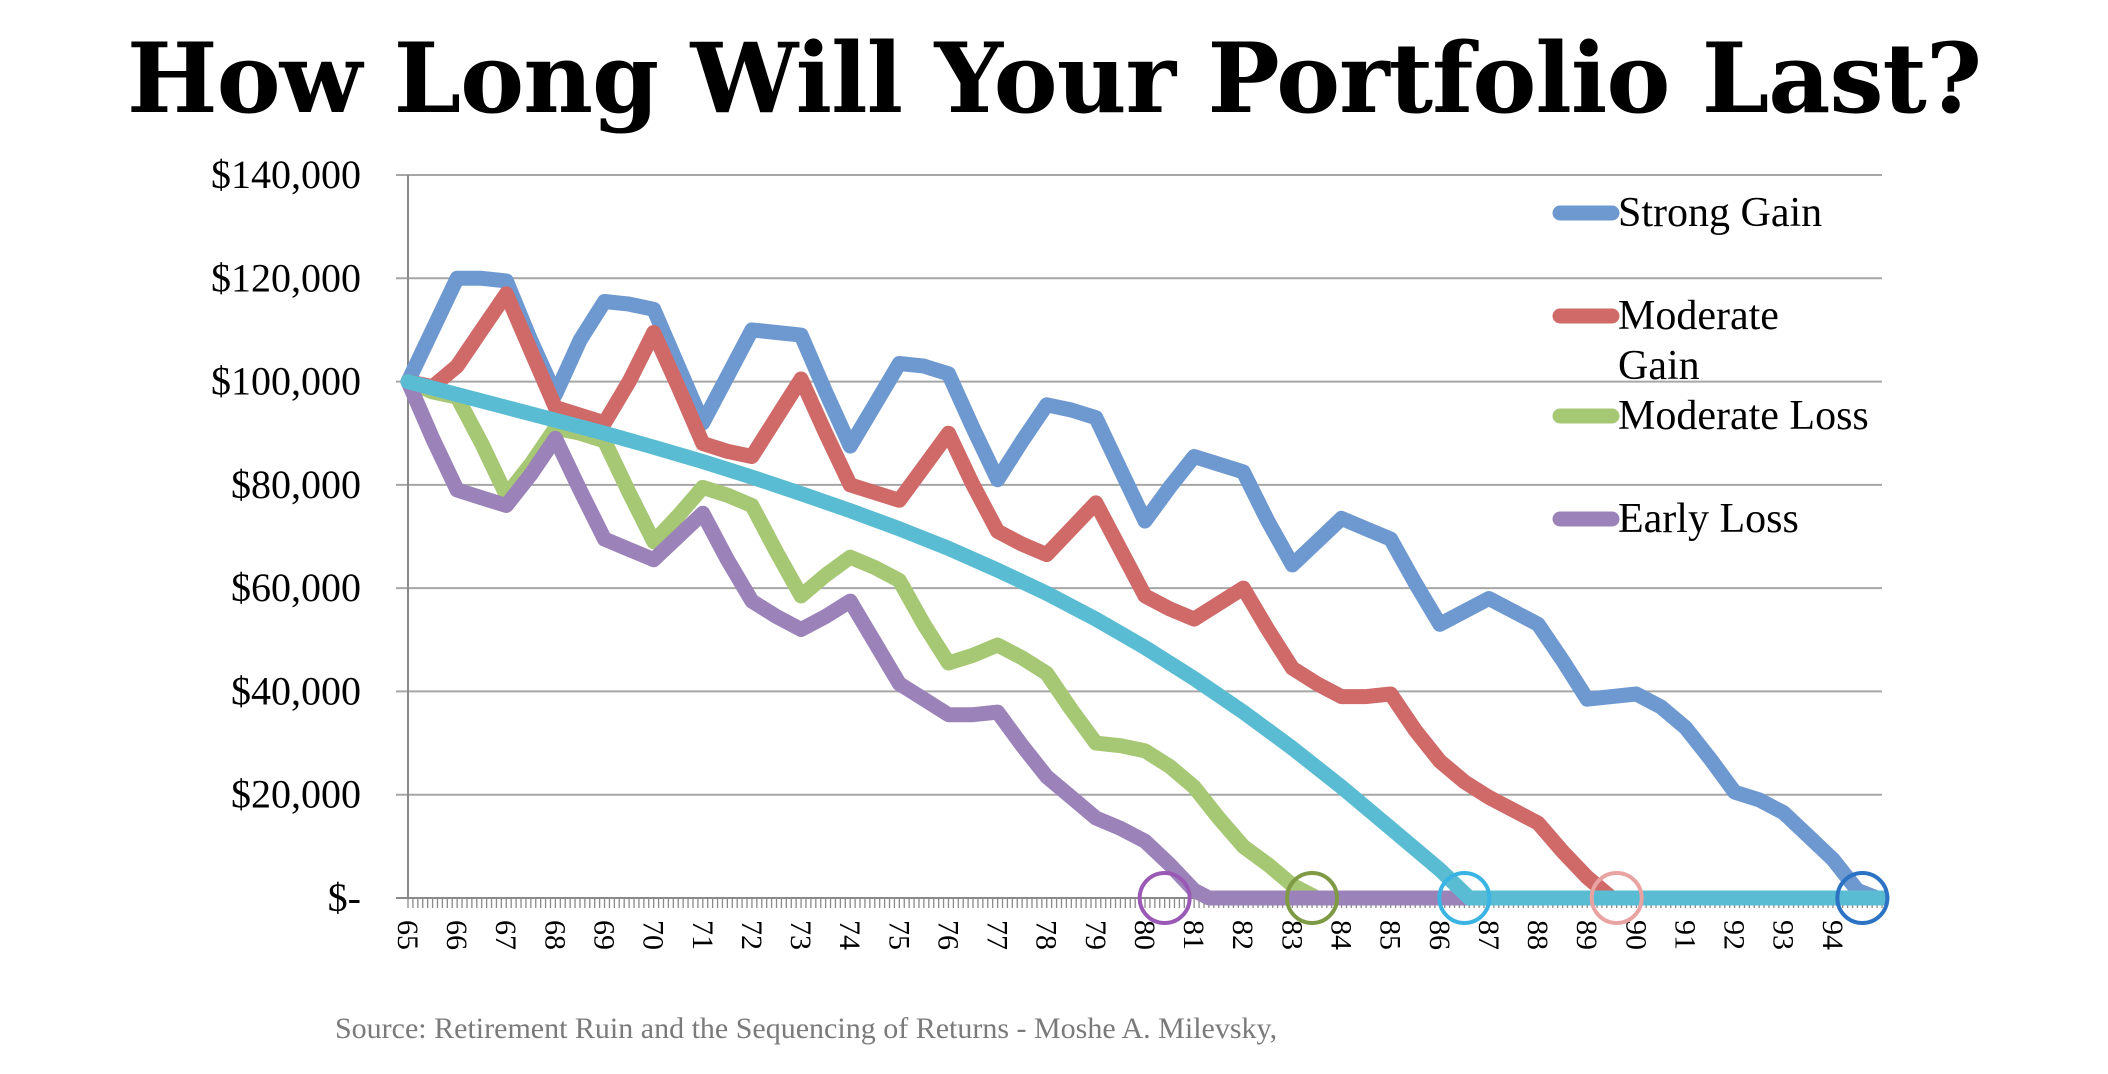 The image size is (2108, 1074). What do you see at coordinates (1291, 935) in the screenshot?
I see `x-tick-label: 83` at bounding box center [1291, 935].